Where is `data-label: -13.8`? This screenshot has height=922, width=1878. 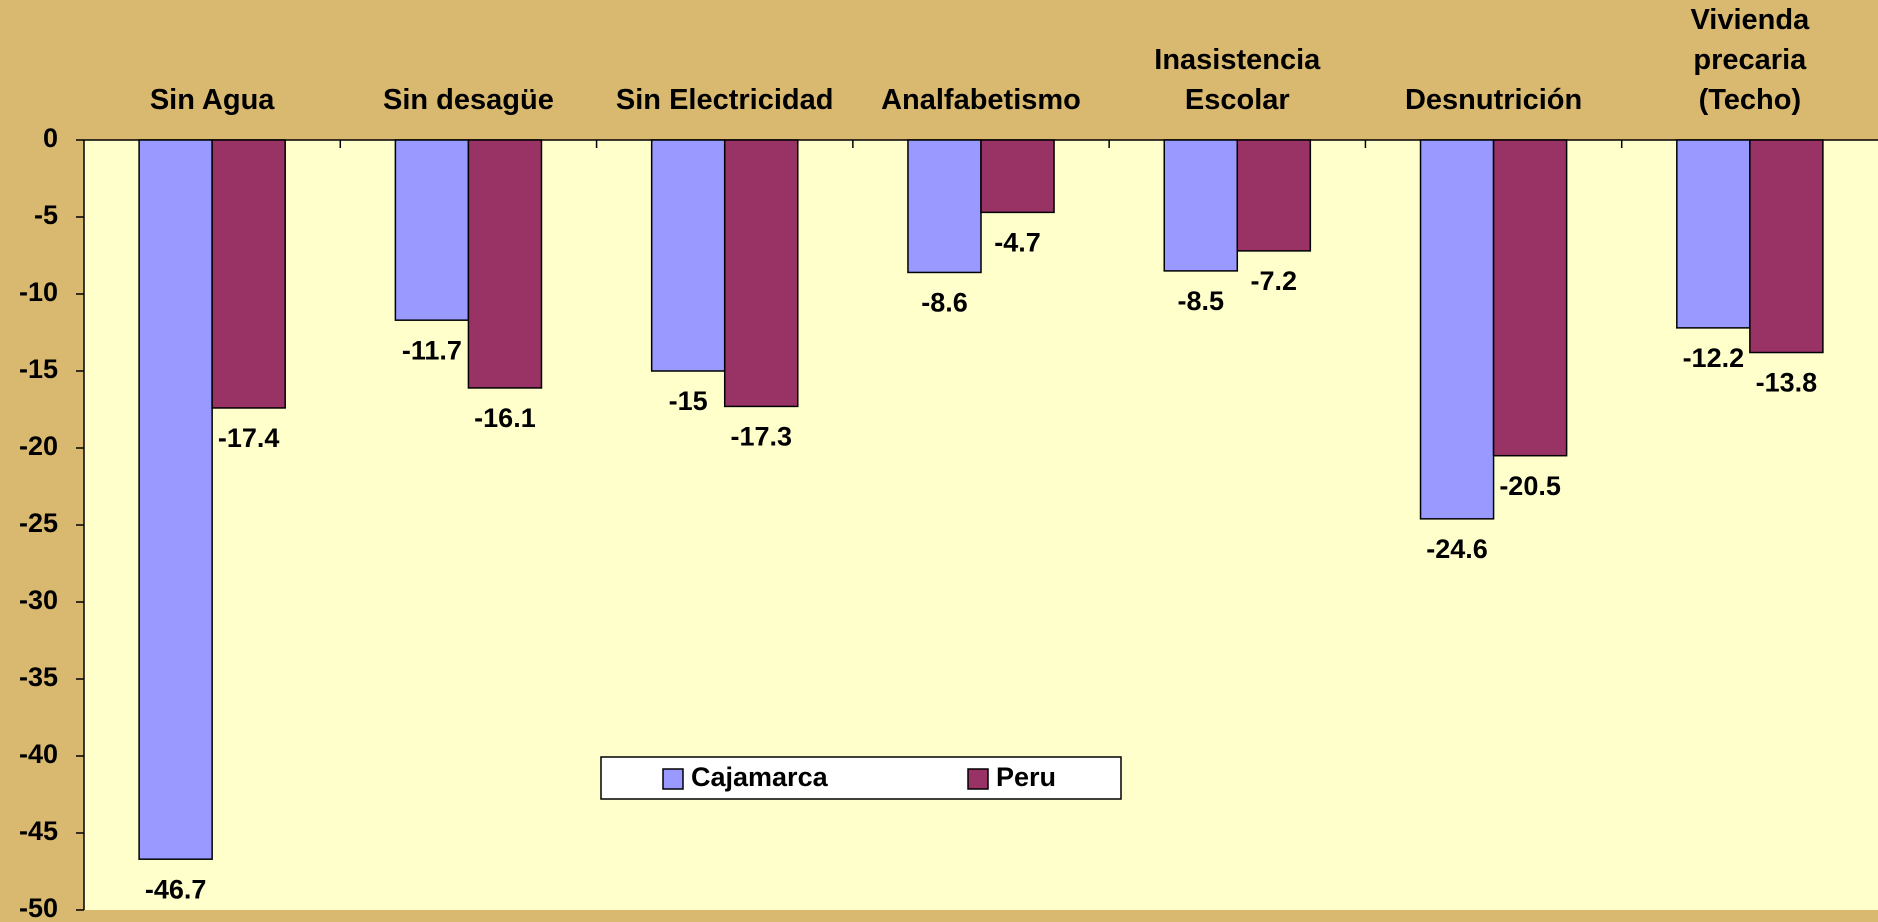
data-label: -13.8 is located at coordinates (1787, 383).